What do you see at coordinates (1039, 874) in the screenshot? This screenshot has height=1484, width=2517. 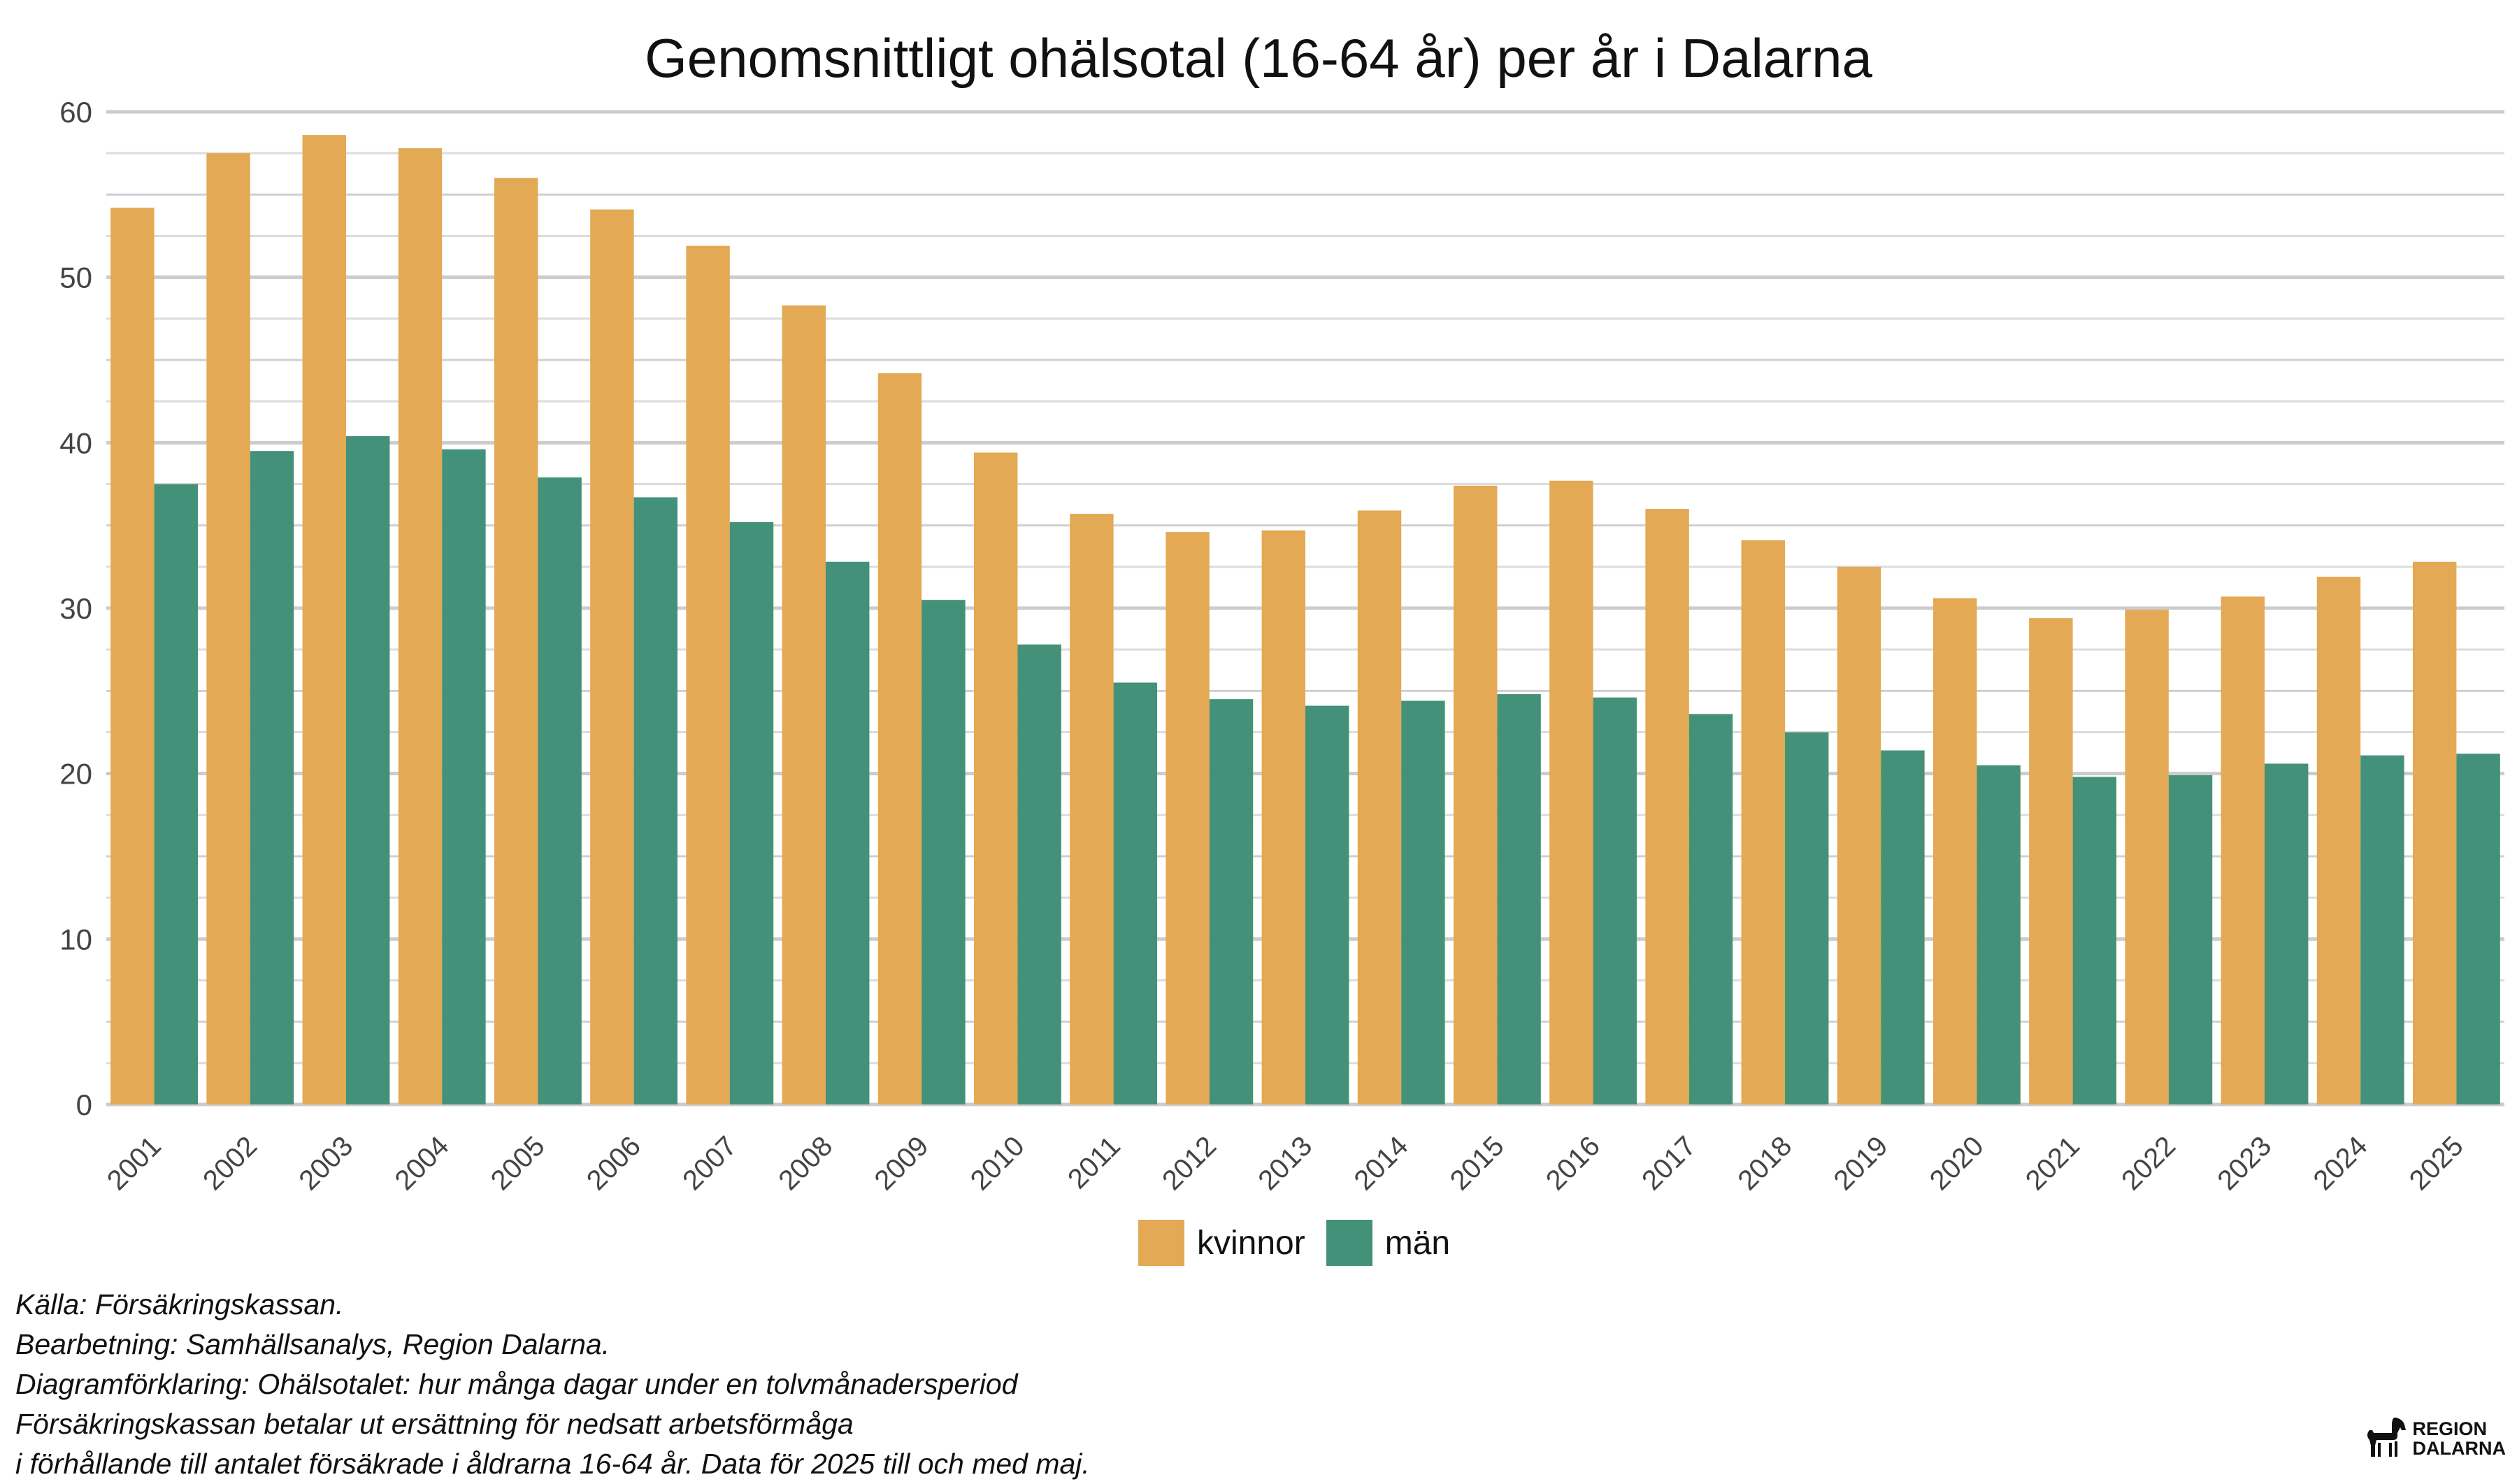 I see `bar-man-2010` at bounding box center [1039, 874].